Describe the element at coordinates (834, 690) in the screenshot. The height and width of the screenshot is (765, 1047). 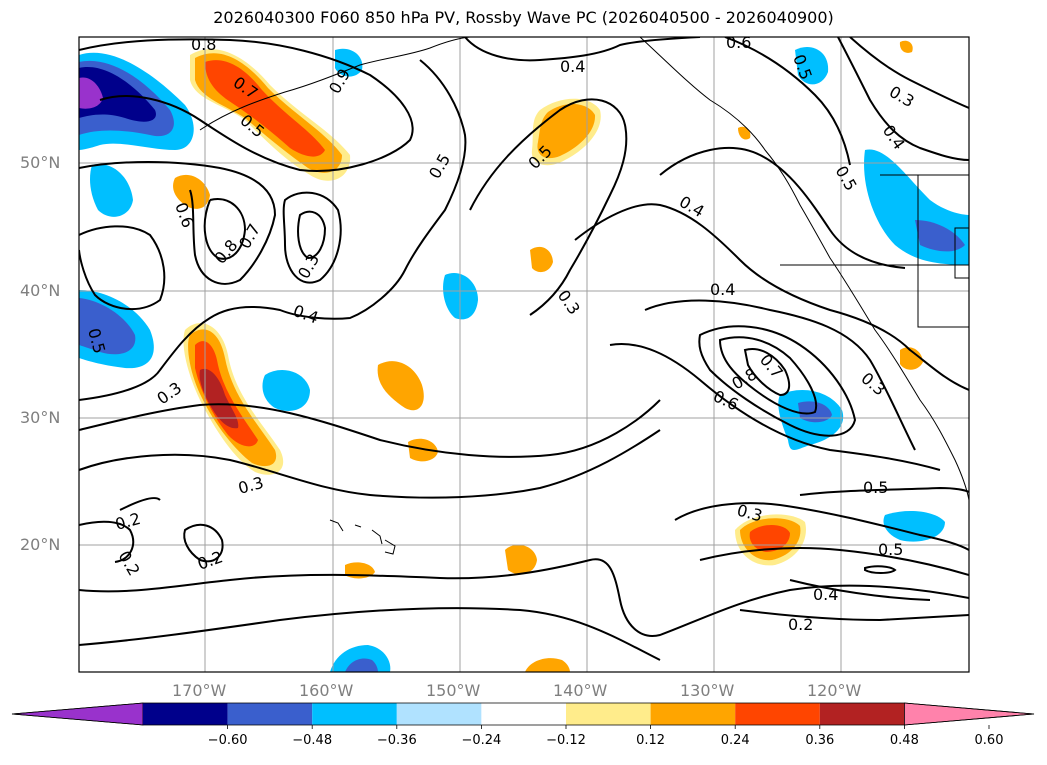
I see `lon-label: 120°W` at that location.